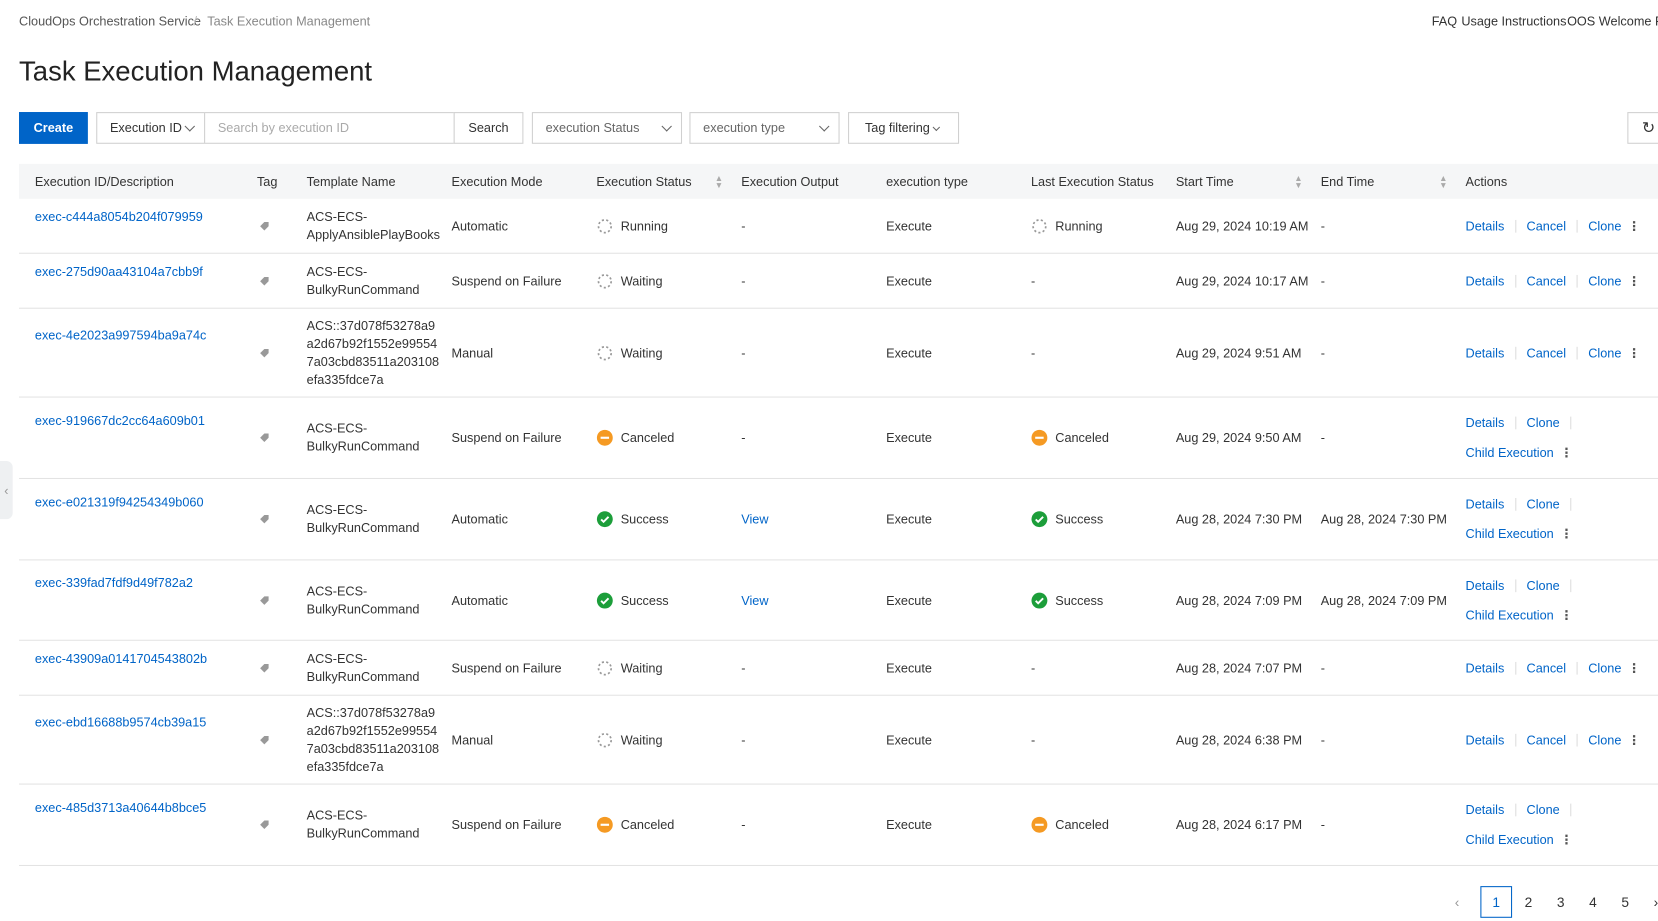  What do you see at coordinates (119, 271) in the screenshot?
I see `execution-id-link: exec-275d90aa43104a7cbb9f` at bounding box center [119, 271].